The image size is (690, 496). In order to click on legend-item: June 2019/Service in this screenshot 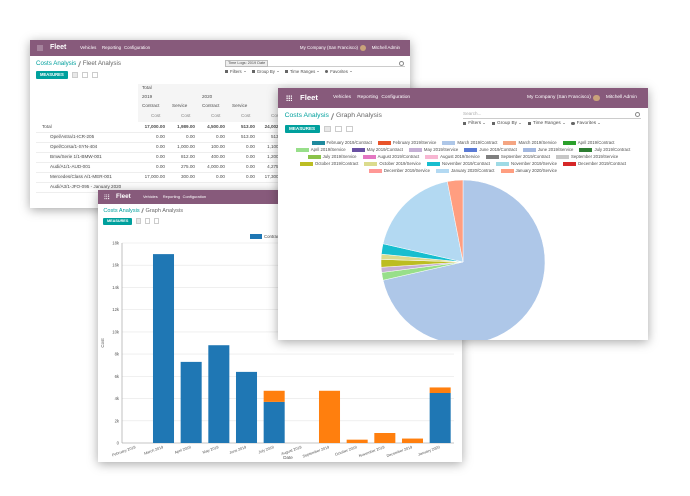, I will do `click(548, 149)`.